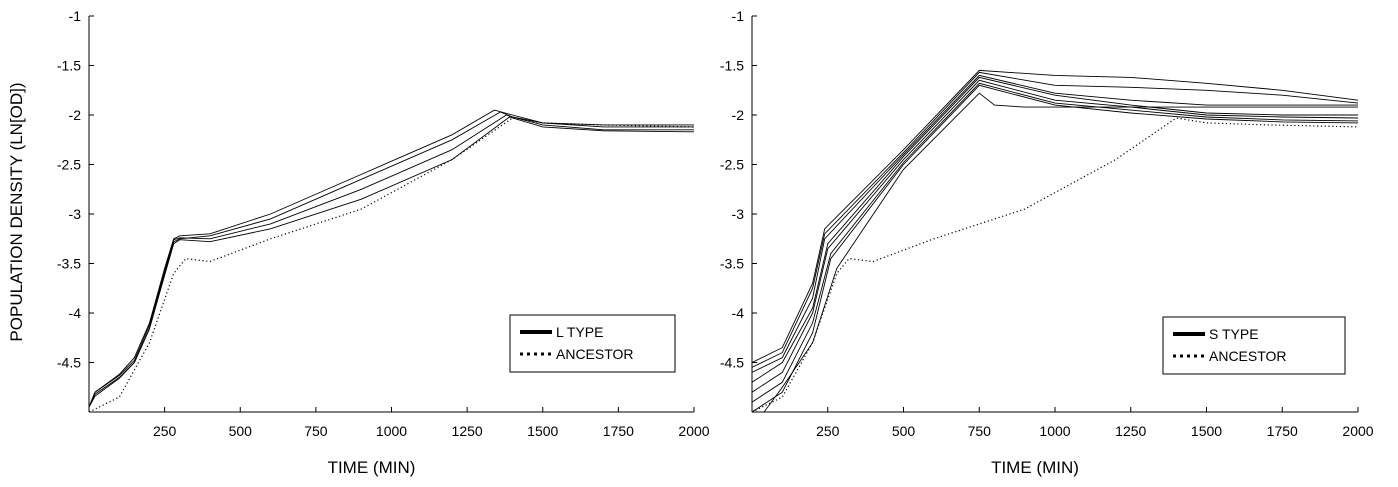 The image size is (1398, 487). I want to click on legend: L TYPE ANCESTOR, so click(592, 343).